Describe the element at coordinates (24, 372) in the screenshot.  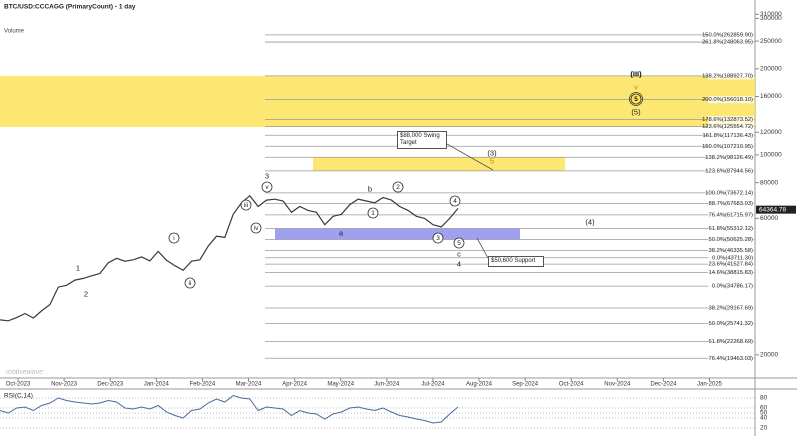
I see `watermark: motivewave` at that location.